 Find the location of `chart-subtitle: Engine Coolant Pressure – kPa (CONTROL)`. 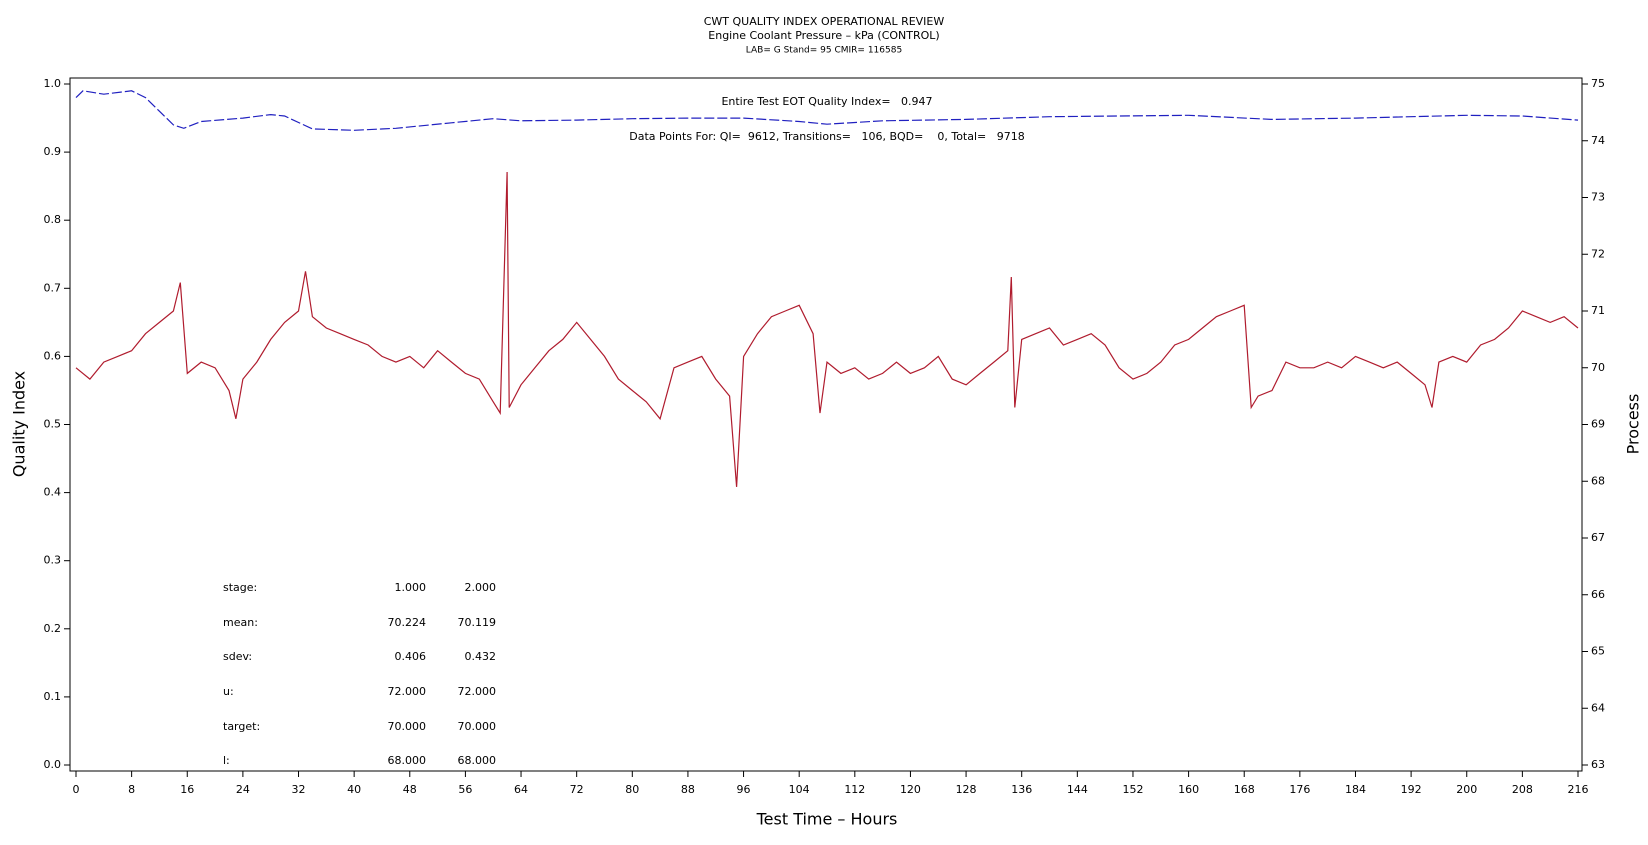

chart-subtitle: Engine Coolant Pressure – kPa (CONTROL) is located at coordinates (823, 35).